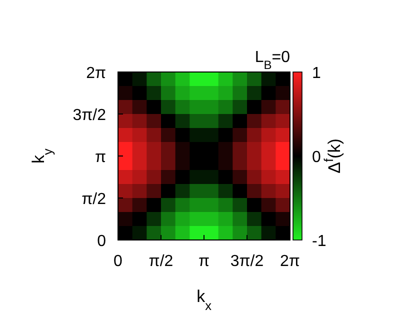  What do you see at coordinates (96, 73) in the screenshot?
I see `y-tick-label: 2π` at bounding box center [96, 73].